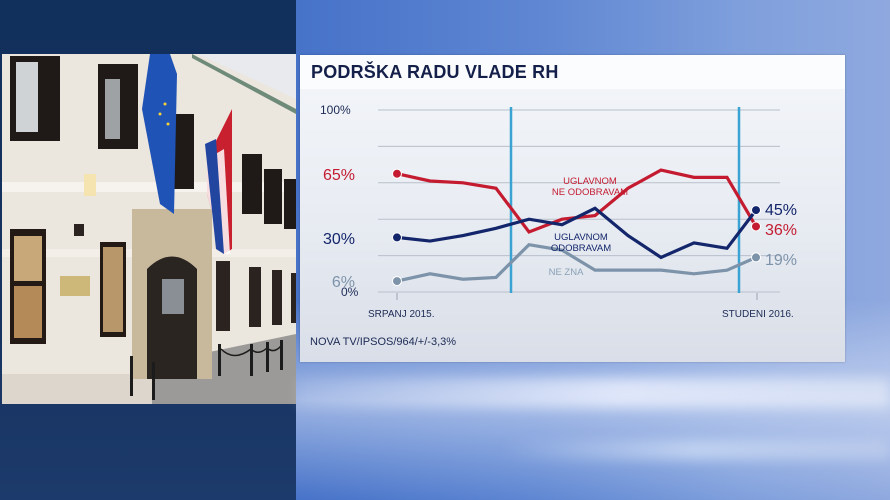 This screenshot has height=500, width=890. Describe the element at coordinates (335, 110) in the screenshot. I see `y-tick-100: 100%` at that location.